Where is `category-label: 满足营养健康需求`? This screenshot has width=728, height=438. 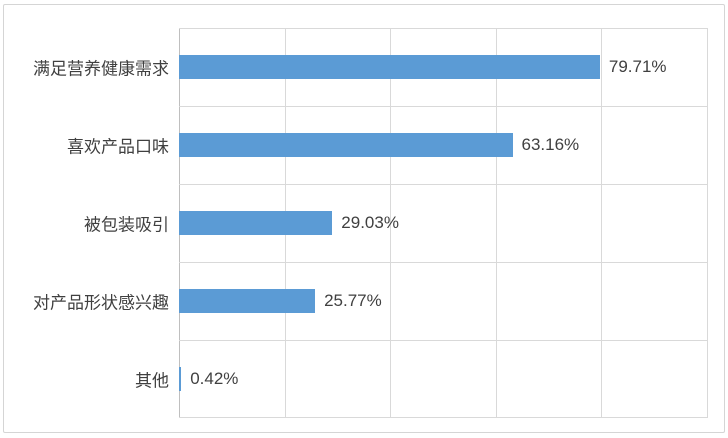 category-label: 满足营养健康需求 is located at coordinates (101, 69).